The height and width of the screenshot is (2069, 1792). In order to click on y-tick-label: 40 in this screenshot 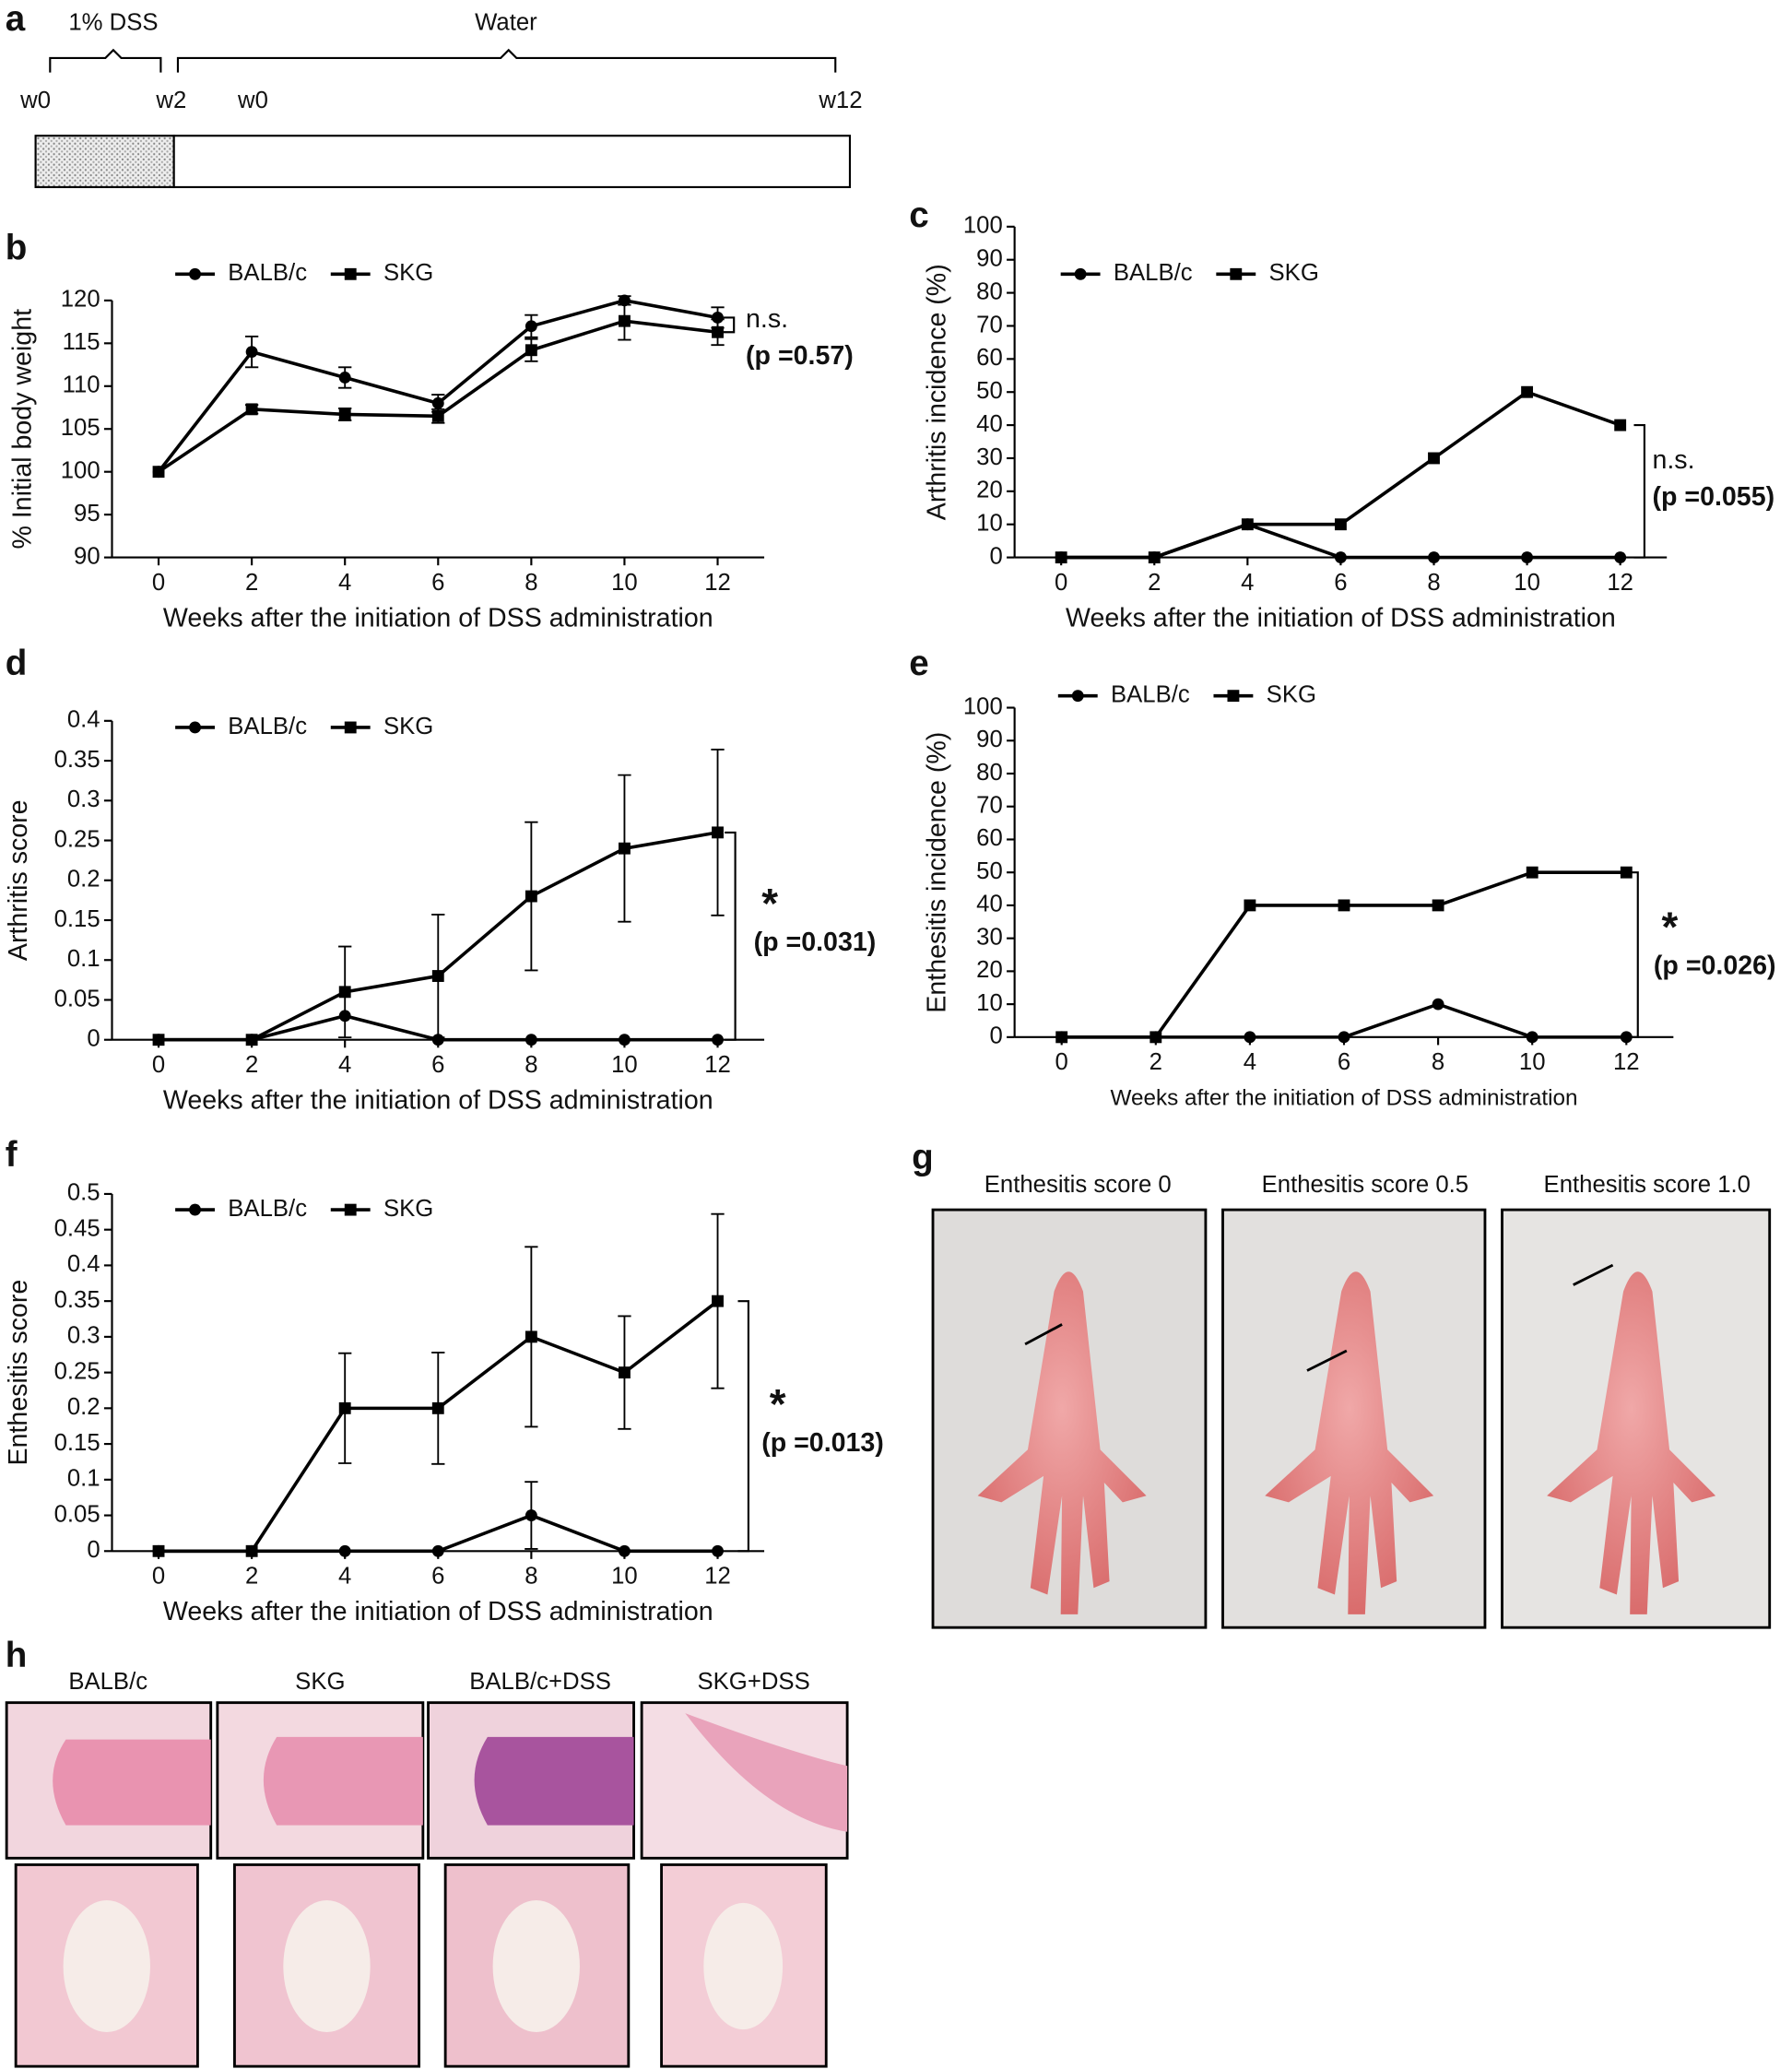, I will do `click(990, 424)`.